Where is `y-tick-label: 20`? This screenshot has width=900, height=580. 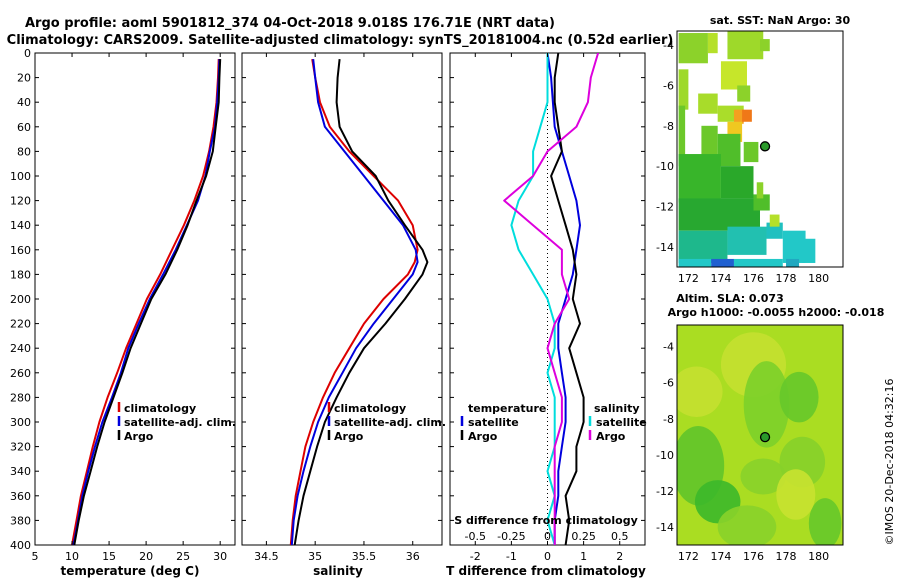 y-tick-label: 20 is located at coordinates (24, 78).